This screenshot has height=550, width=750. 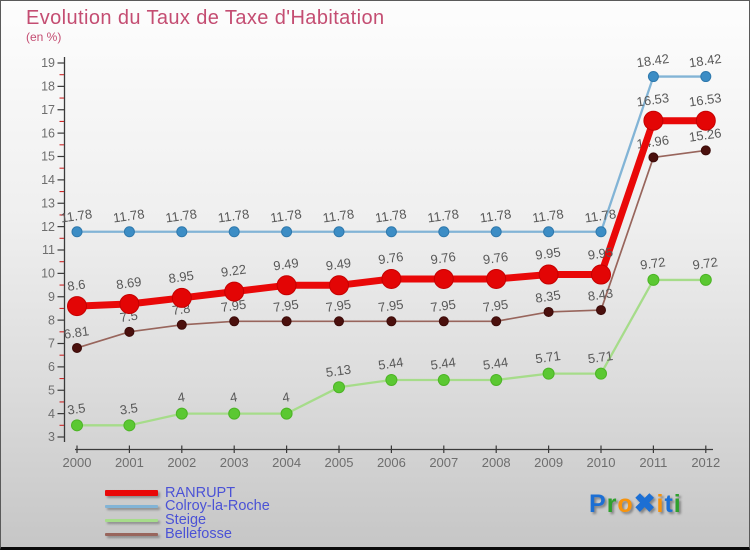 I want to click on chart-subtitle: (en %), so click(x=44, y=37).